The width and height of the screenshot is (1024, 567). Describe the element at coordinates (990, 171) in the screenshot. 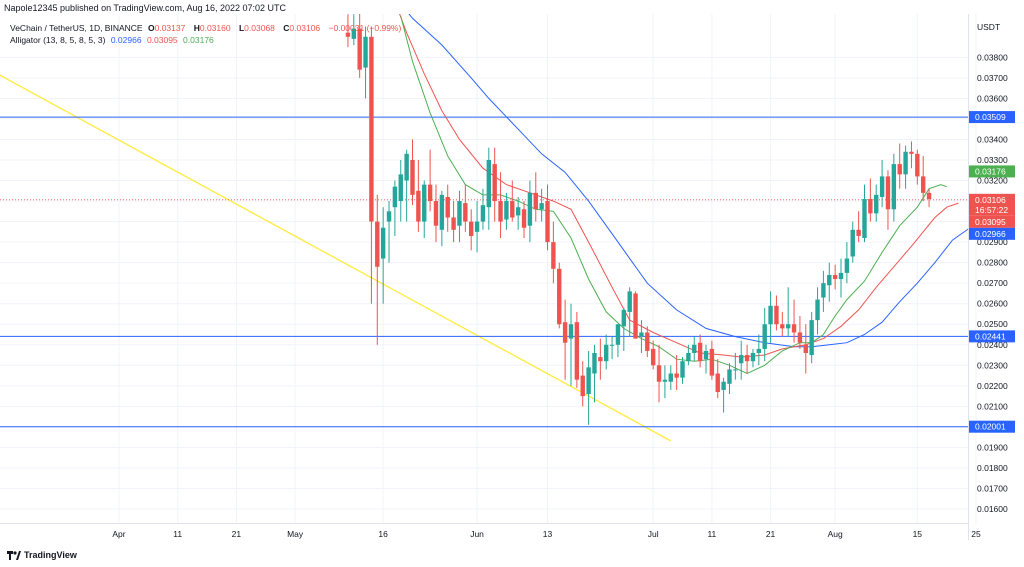

I see `price-label-text: 0.03176` at that location.